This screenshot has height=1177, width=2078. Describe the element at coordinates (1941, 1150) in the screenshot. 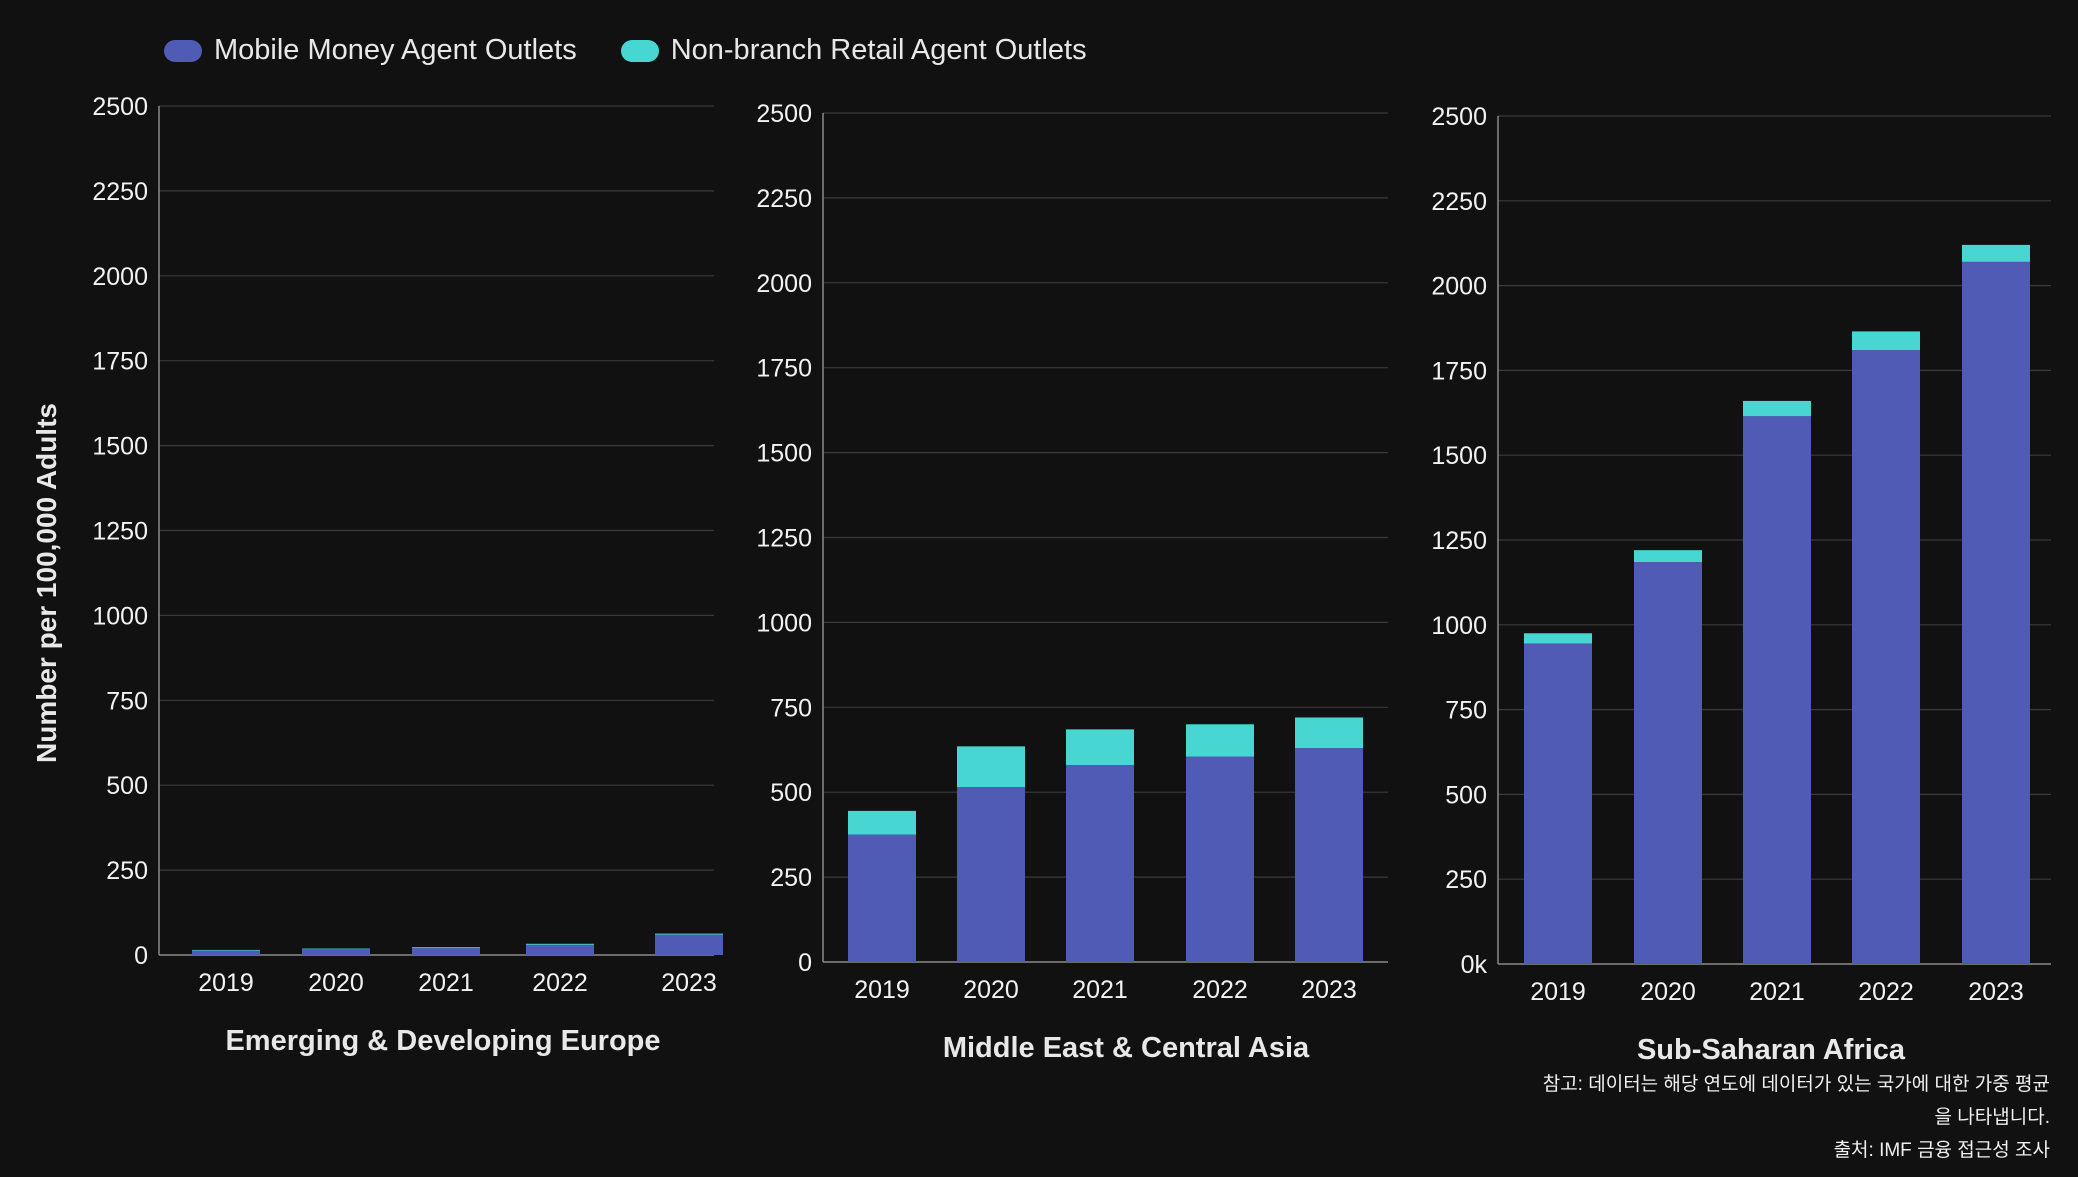

I see `source-text: 출처: IMF 금융 접근성 조사` at that location.